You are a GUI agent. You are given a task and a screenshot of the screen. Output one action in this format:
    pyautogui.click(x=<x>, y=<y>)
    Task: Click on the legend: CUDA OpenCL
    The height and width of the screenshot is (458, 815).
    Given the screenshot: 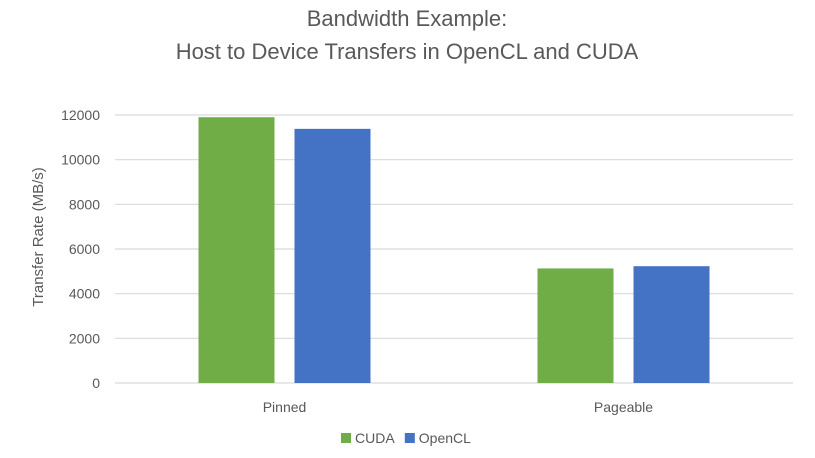 What is the action you would take?
    pyautogui.click(x=406, y=438)
    